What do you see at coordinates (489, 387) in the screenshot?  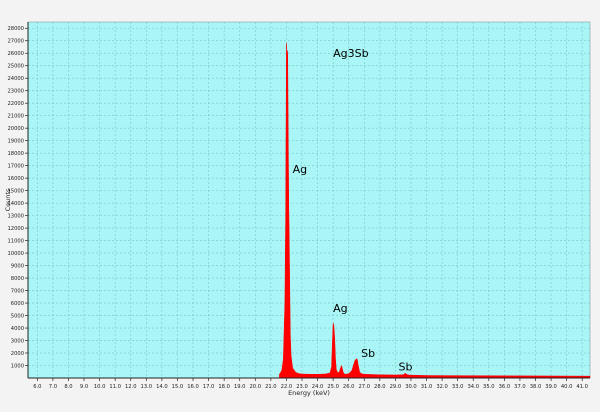 I see `x-tick-label: 35.0` at bounding box center [489, 387].